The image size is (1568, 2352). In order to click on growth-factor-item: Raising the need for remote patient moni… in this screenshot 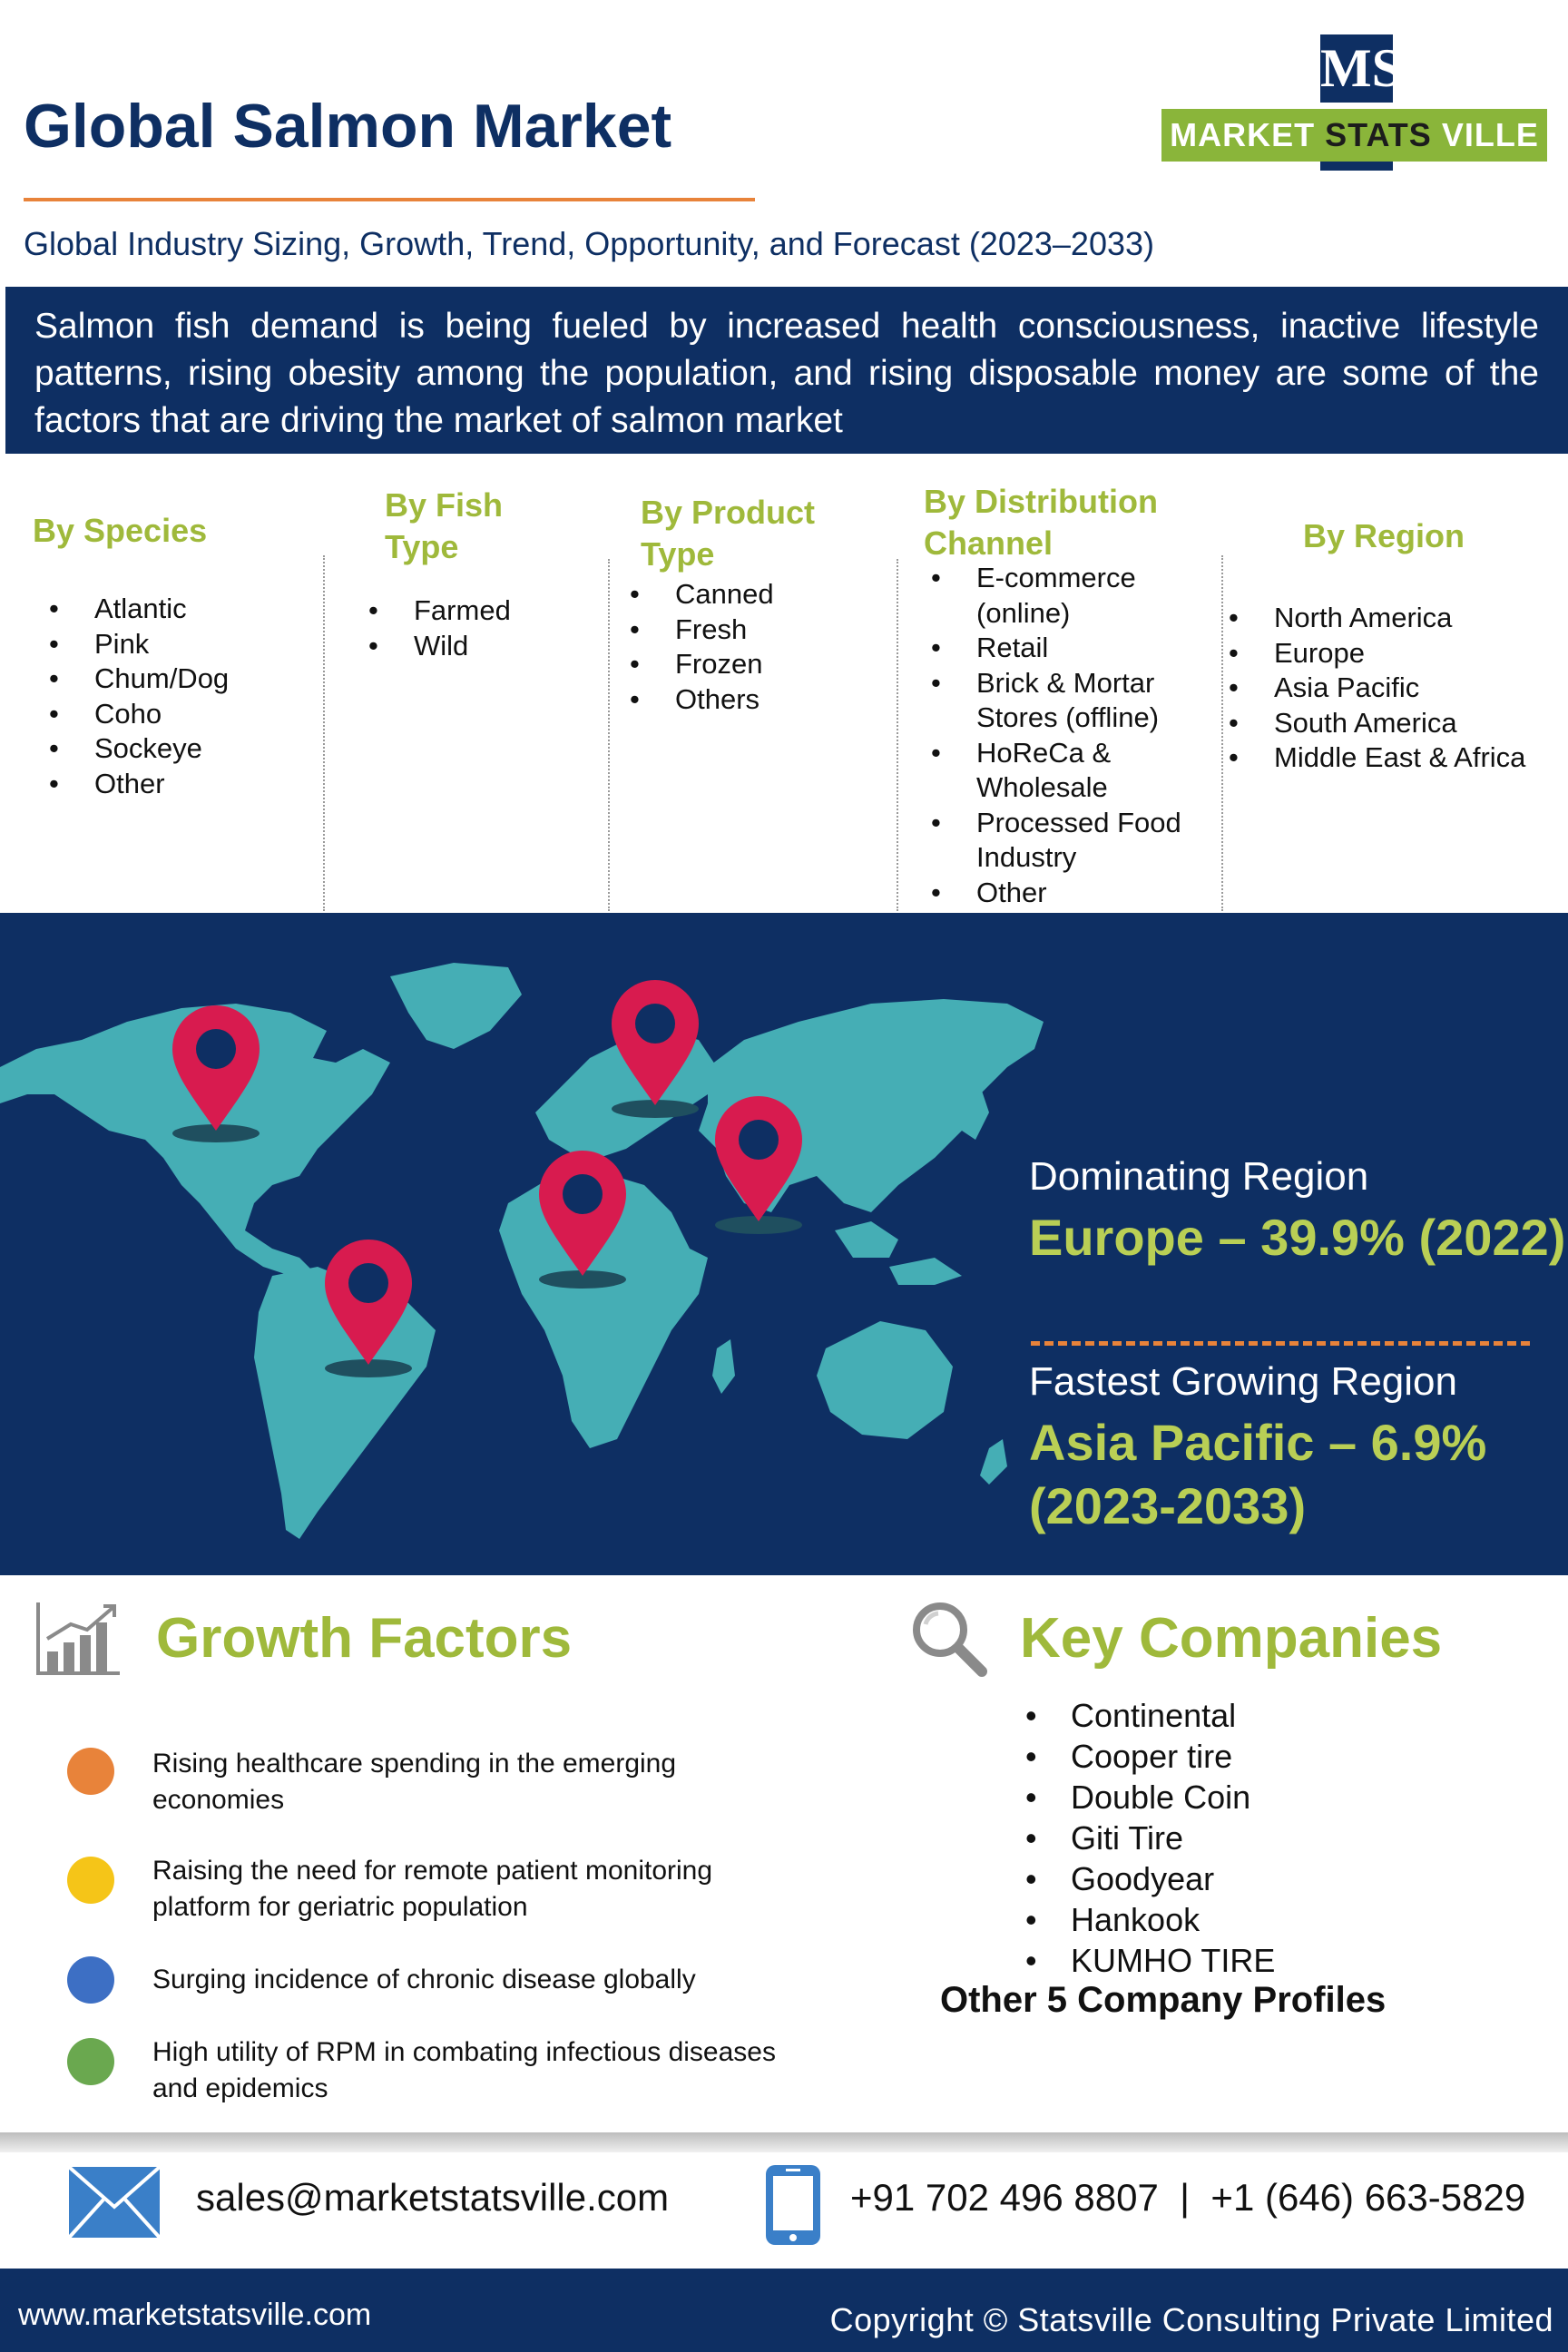, I will do `click(497, 1889)`.